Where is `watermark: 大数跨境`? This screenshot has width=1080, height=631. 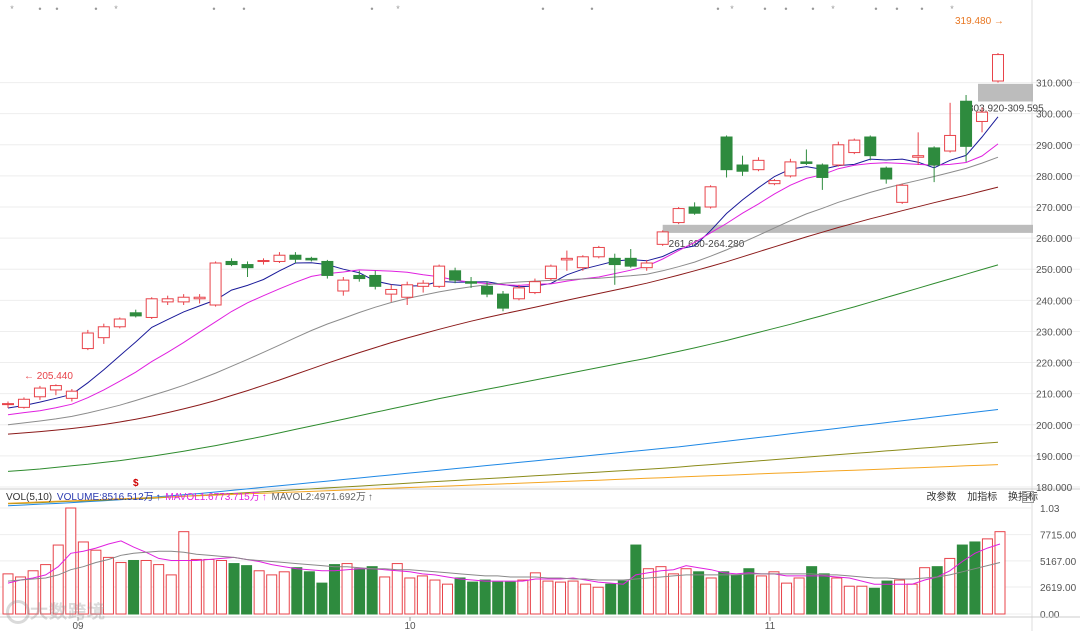 watermark: 大数跨境 is located at coordinates (68, 612).